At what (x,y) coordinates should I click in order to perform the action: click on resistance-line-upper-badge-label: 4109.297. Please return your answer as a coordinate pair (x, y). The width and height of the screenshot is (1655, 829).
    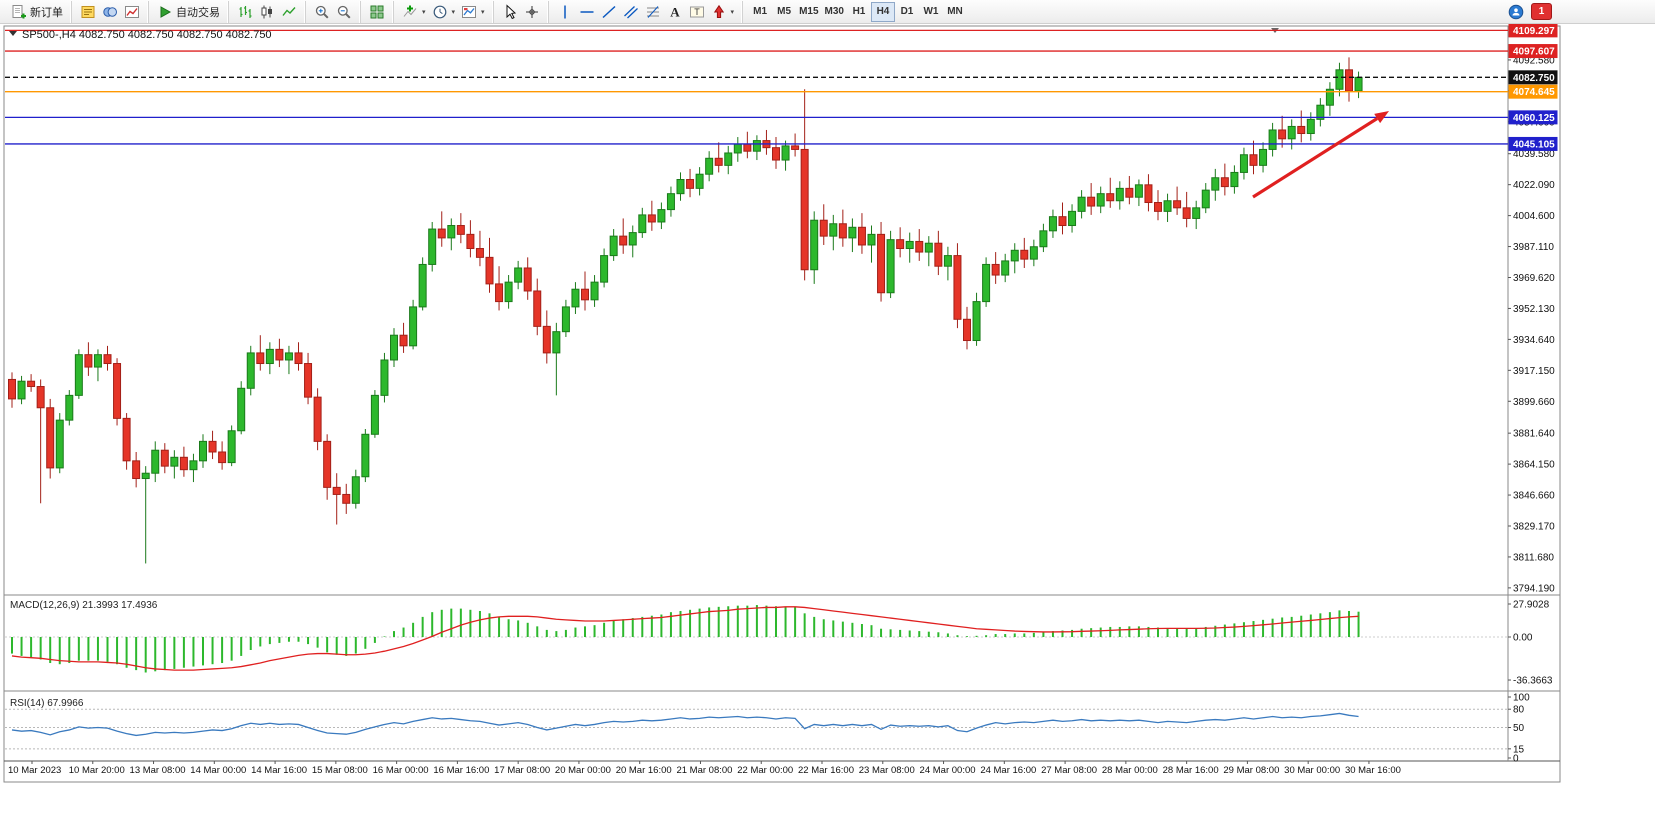
    Looking at the image, I should click on (1534, 31).